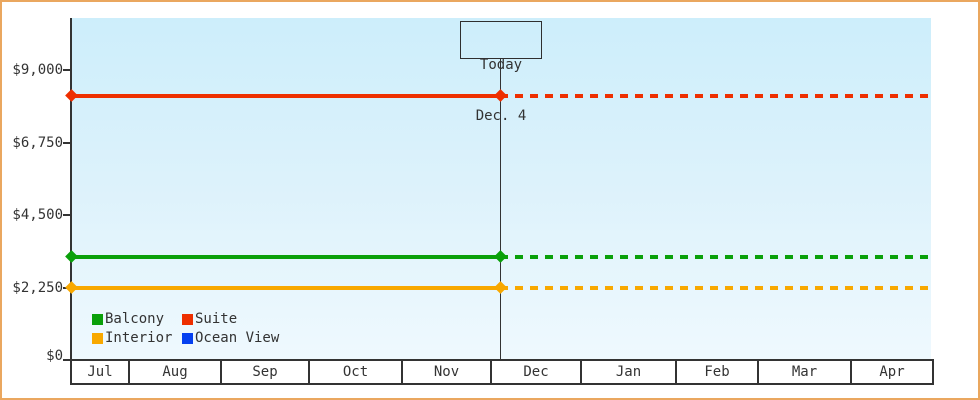 This screenshot has height=400, width=980. What do you see at coordinates (803, 372) in the screenshot?
I see `month-cell-mar: Mar` at bounding box center [803, 372].